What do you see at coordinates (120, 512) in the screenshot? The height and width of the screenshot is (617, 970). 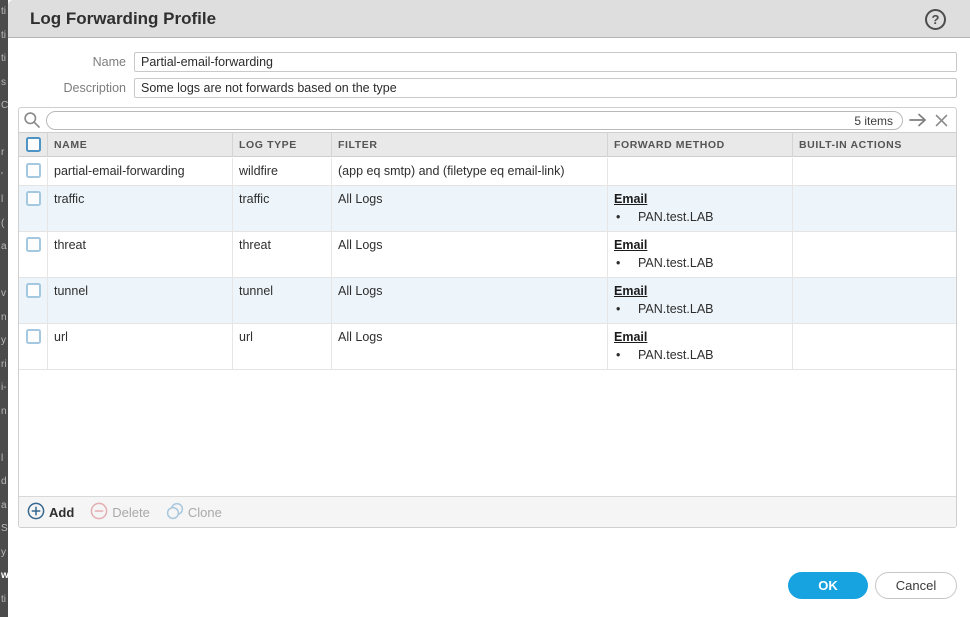 I see `delete-button: Delete` at bounding box center [120, 512].